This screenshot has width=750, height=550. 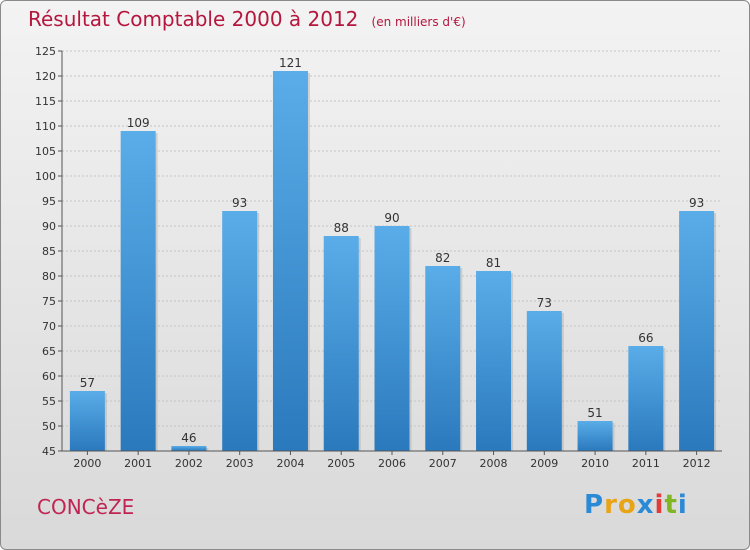 I want to click on data-label: 46, so click(x=188, y=438).